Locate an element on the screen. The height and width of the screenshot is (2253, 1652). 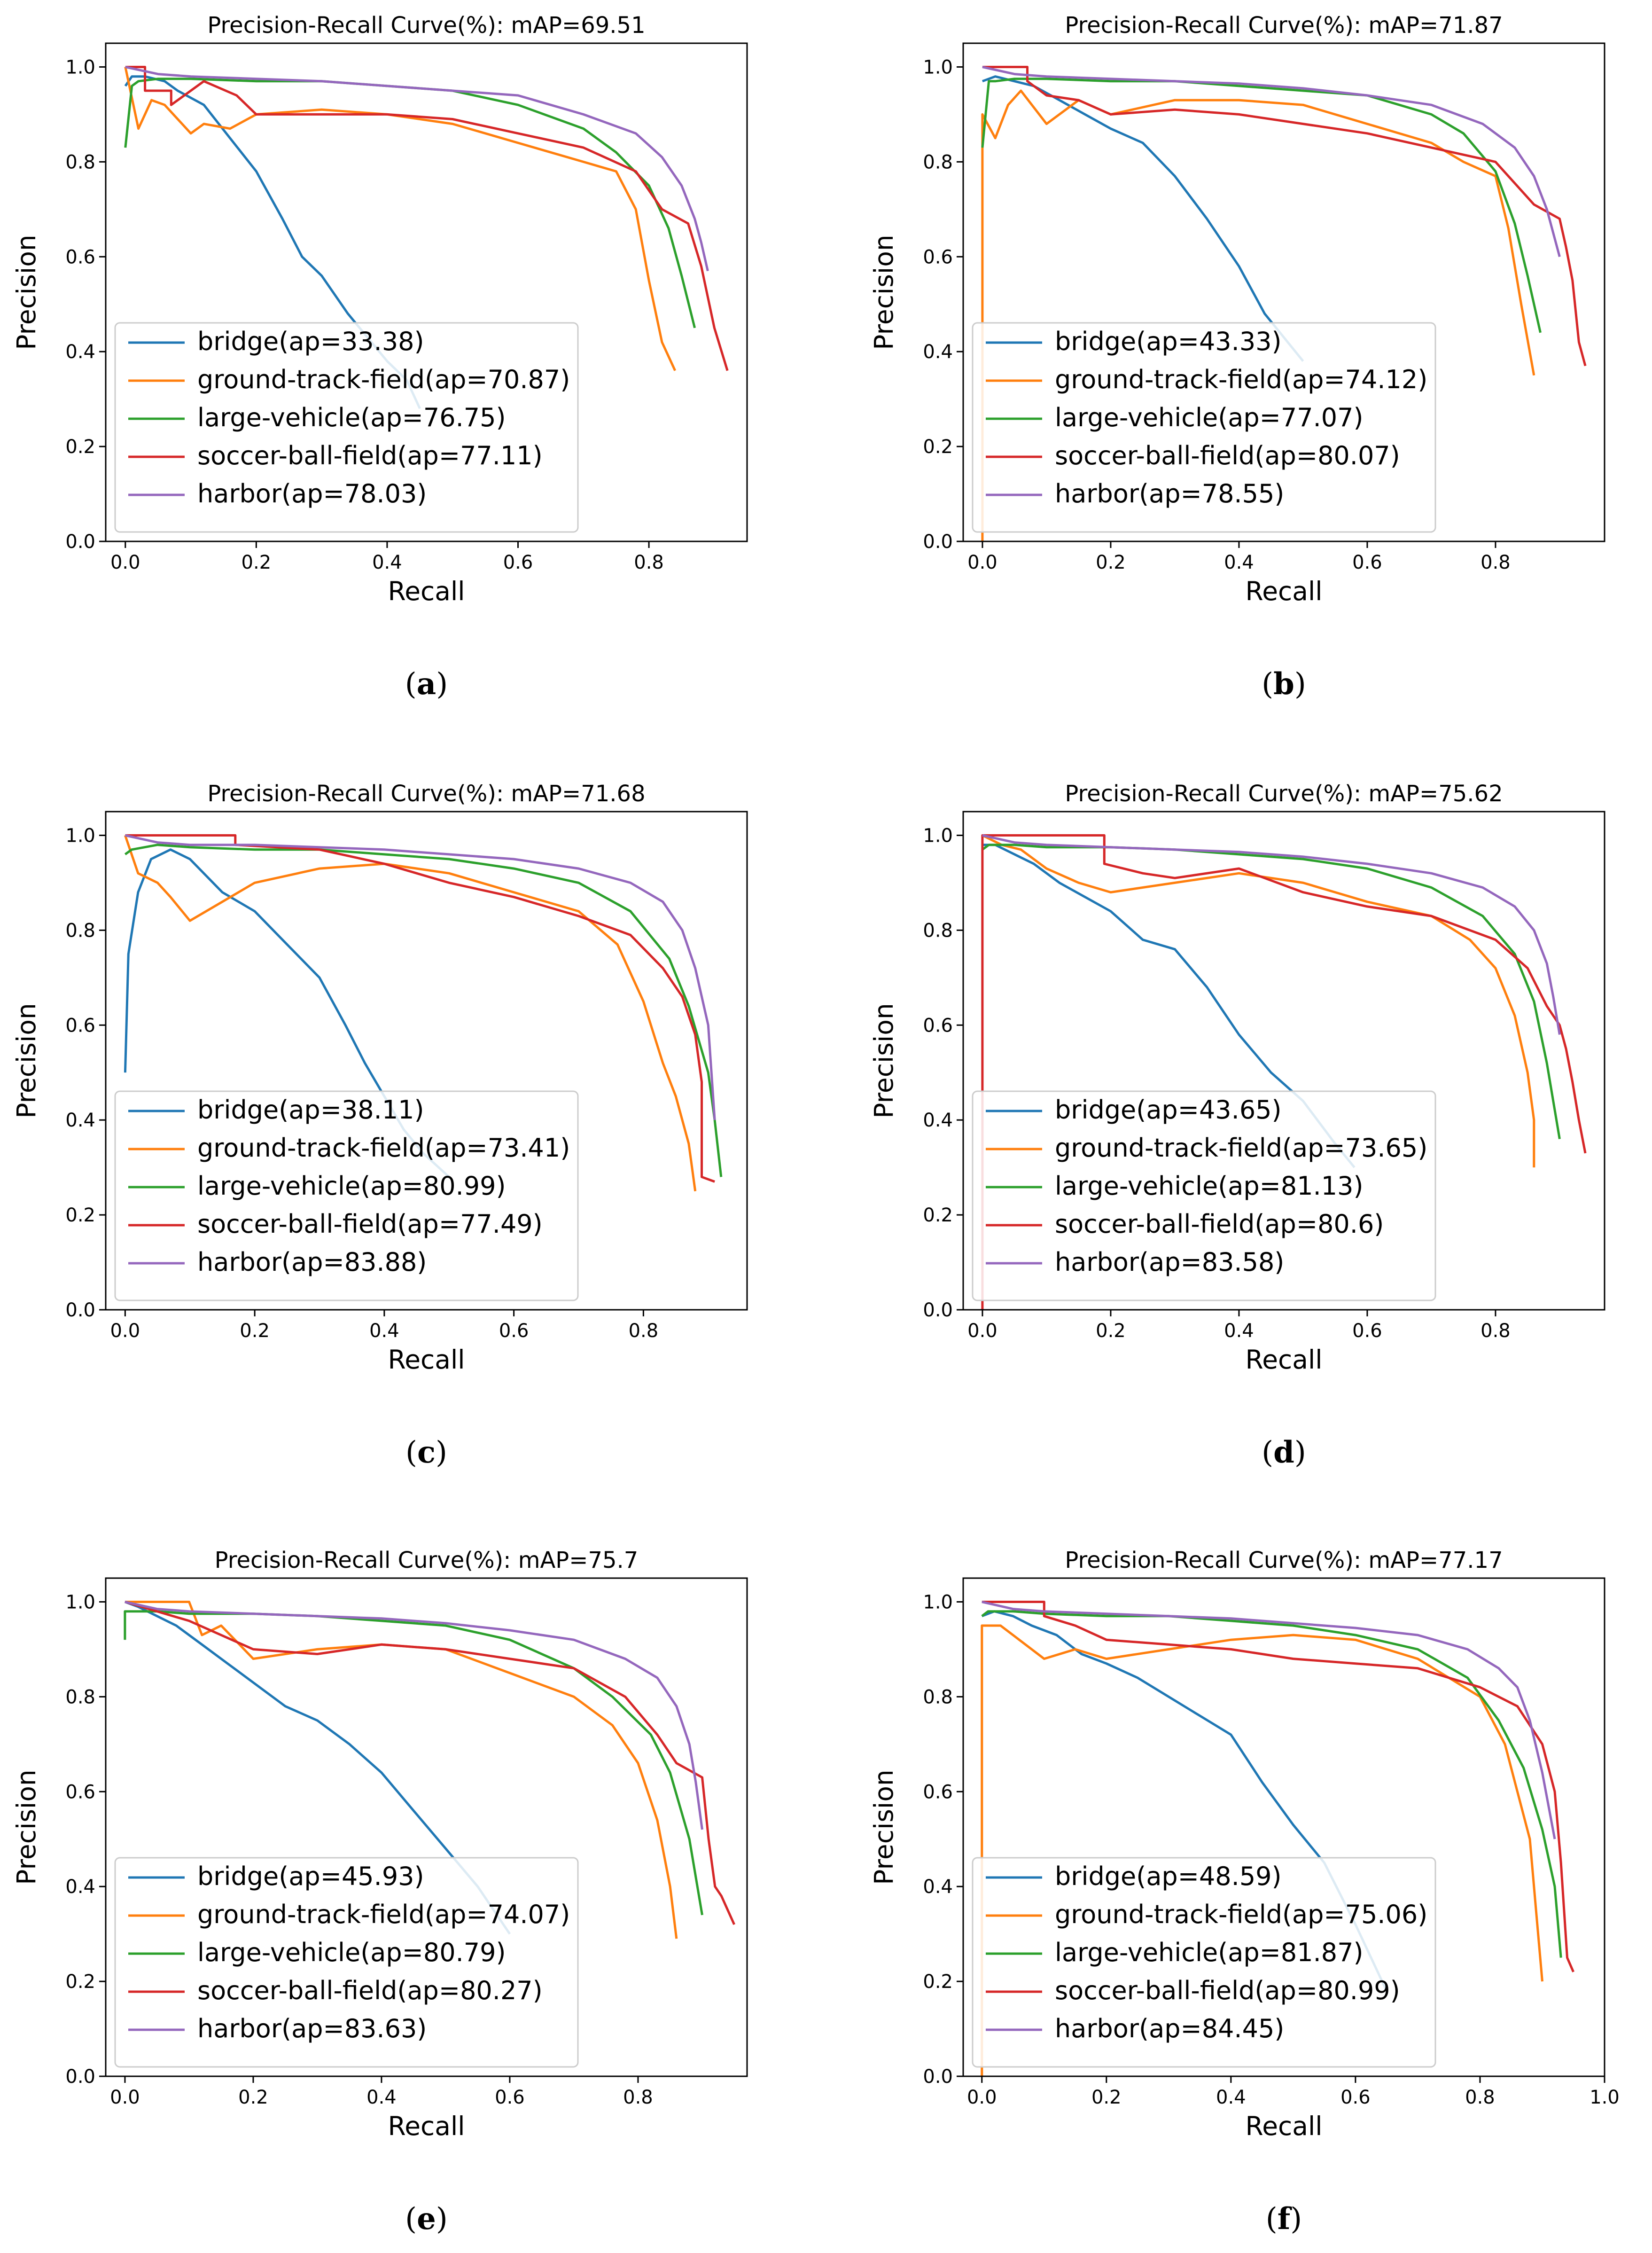
x-tick-label: 1.0 is located at coordinates (1605, 2097).